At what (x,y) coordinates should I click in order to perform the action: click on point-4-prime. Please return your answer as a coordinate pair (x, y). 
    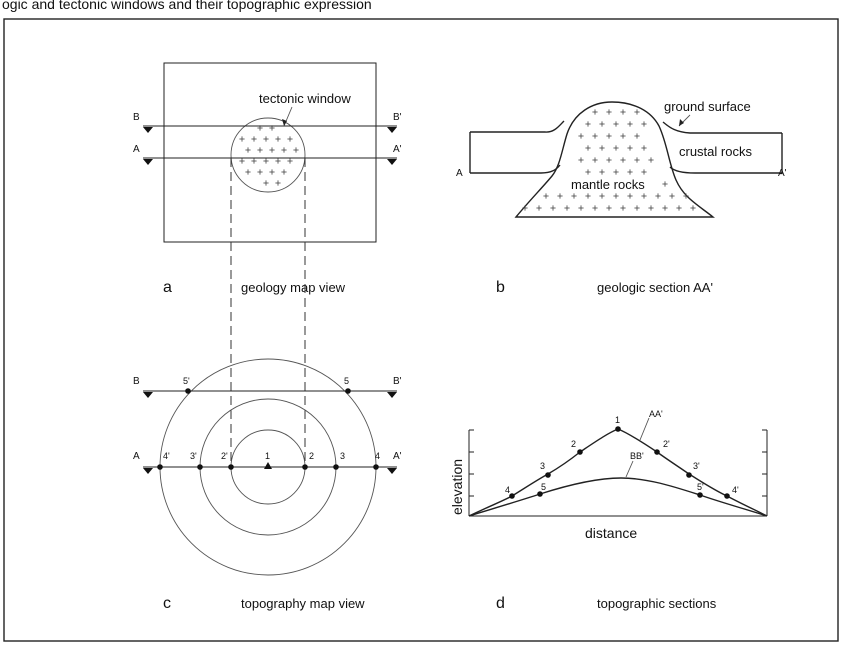
    Looking at the image, I should click on (160, 467).